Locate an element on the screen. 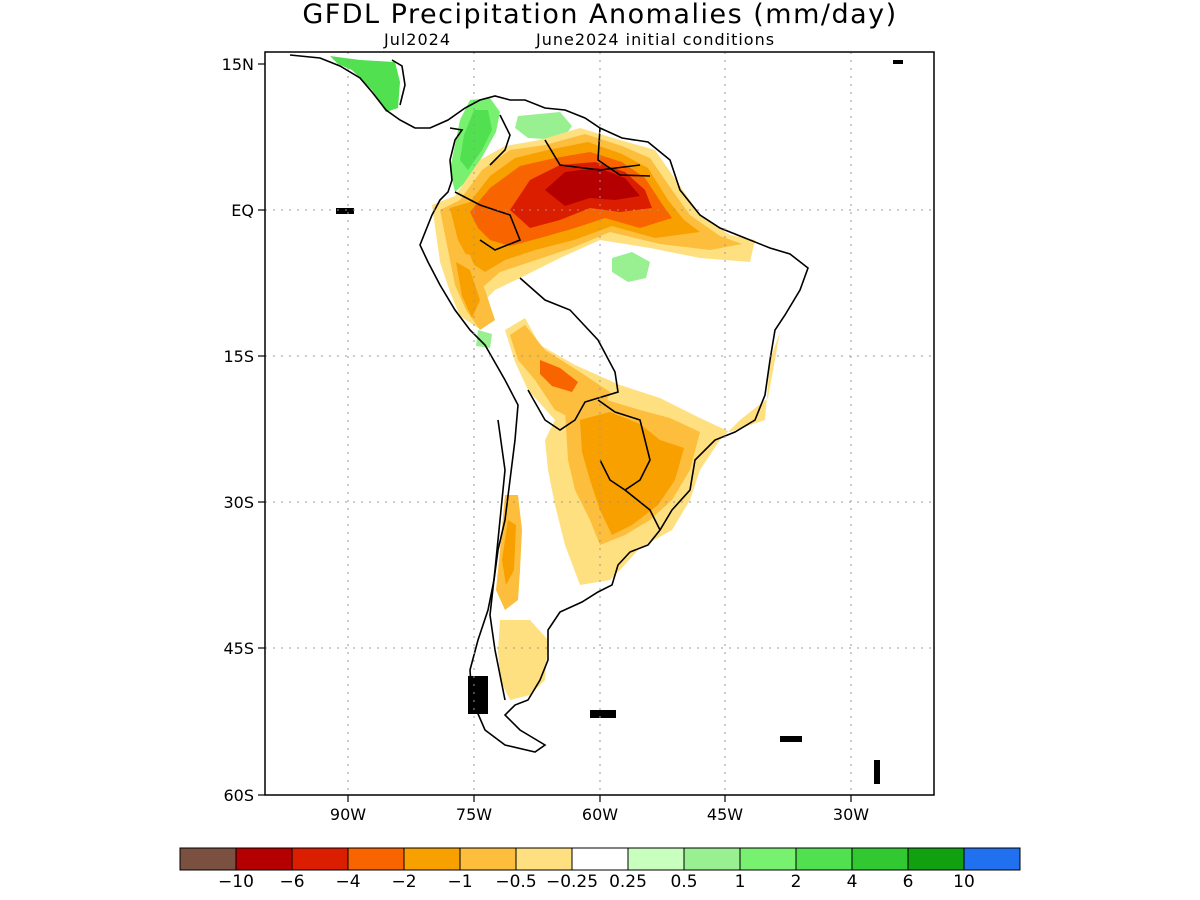 The image size is (1200, 900). colorbar-label: 0.25 is located at coordinates (628, 882).